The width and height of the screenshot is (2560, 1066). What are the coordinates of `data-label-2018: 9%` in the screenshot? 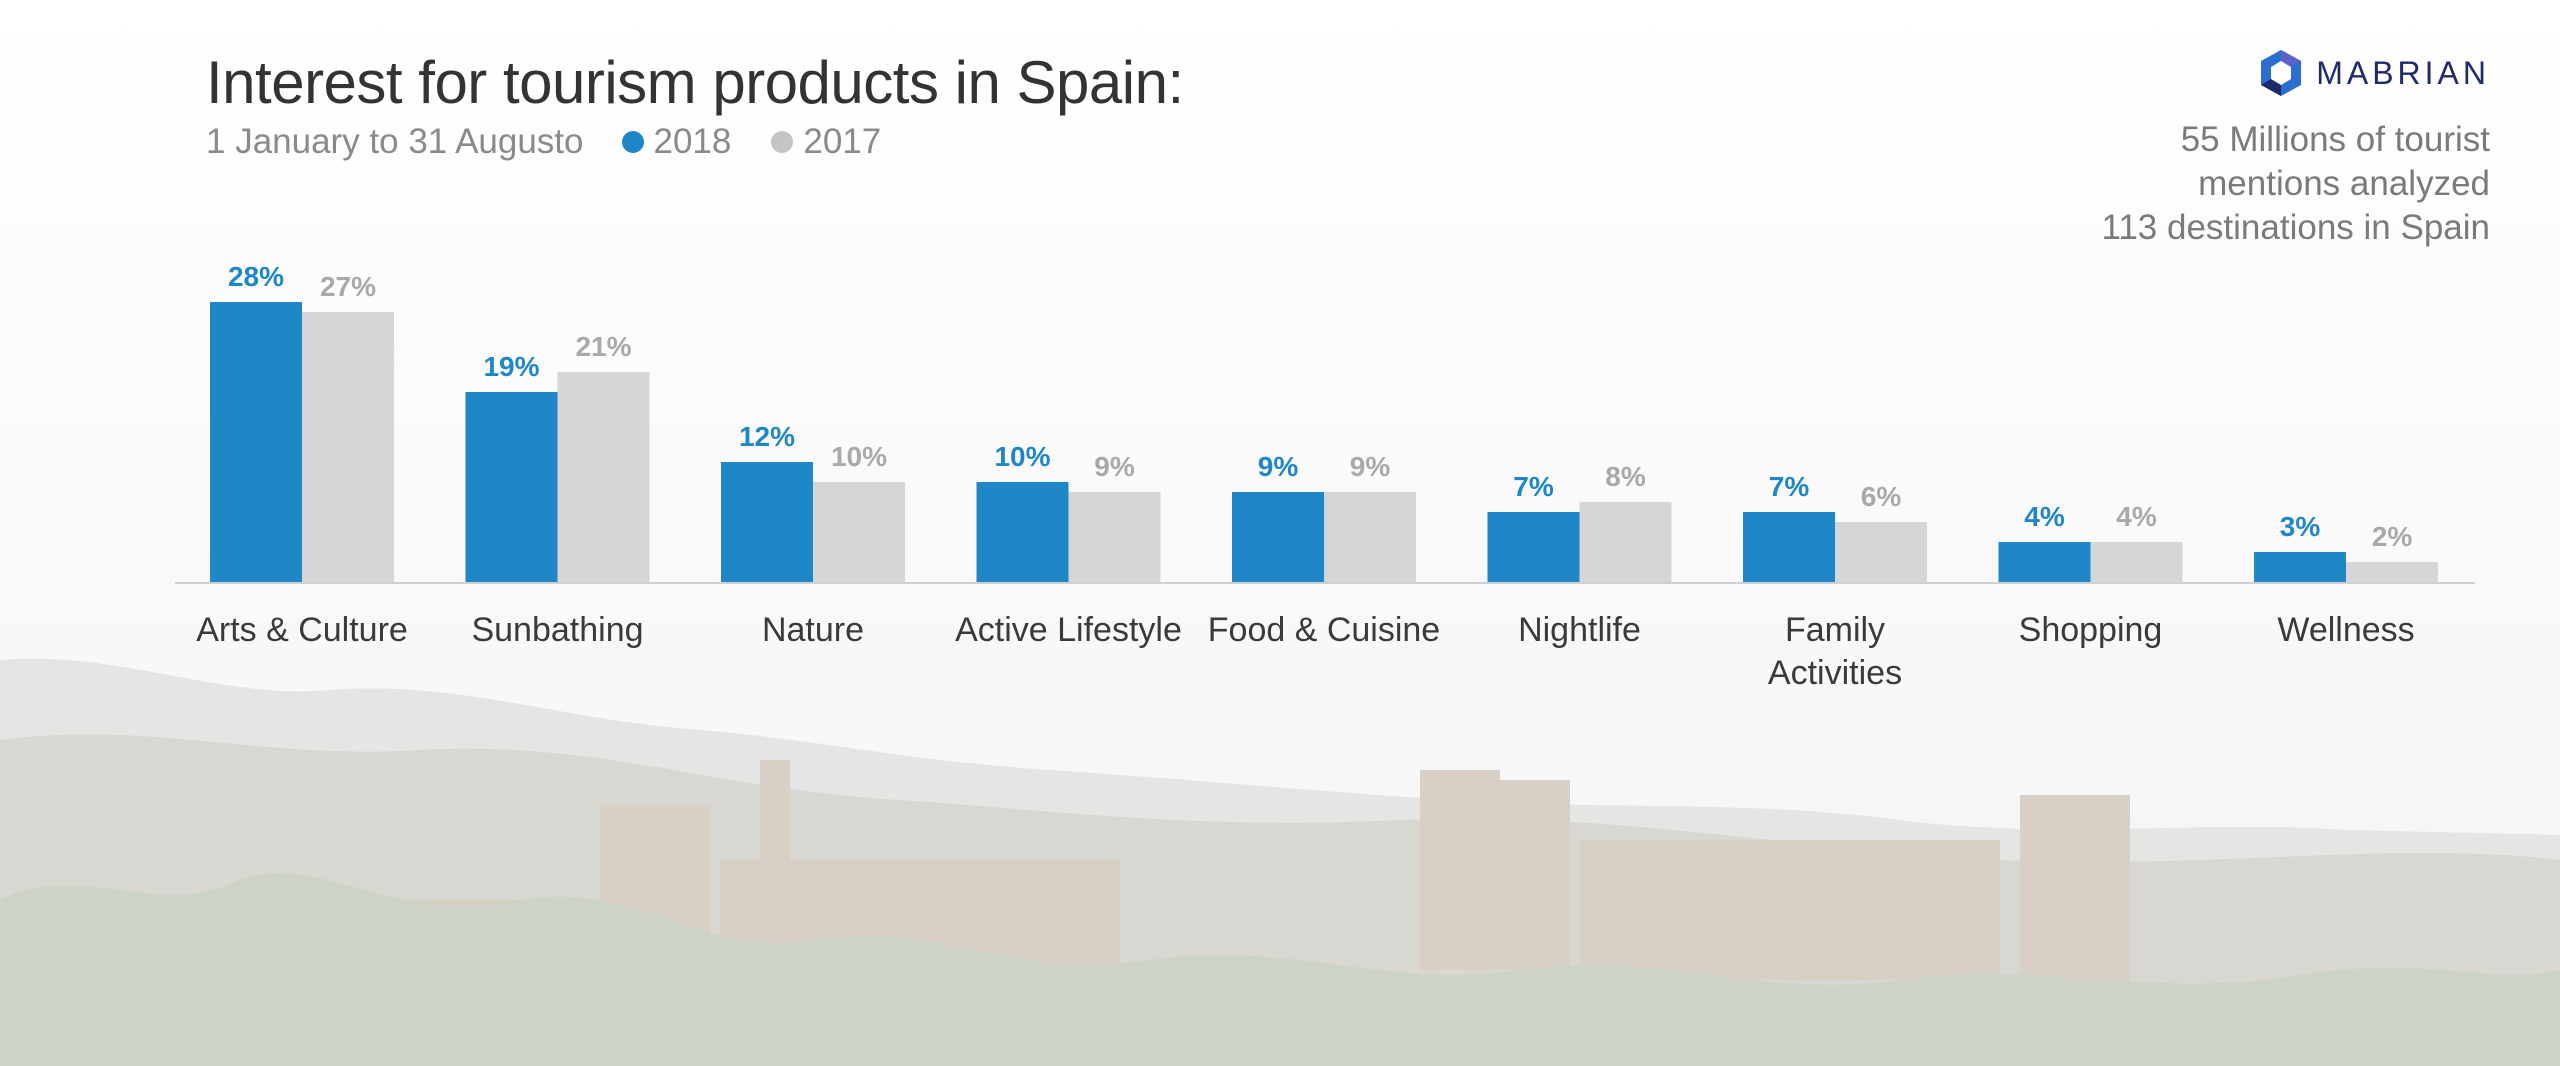 It's located at (1278, 466).